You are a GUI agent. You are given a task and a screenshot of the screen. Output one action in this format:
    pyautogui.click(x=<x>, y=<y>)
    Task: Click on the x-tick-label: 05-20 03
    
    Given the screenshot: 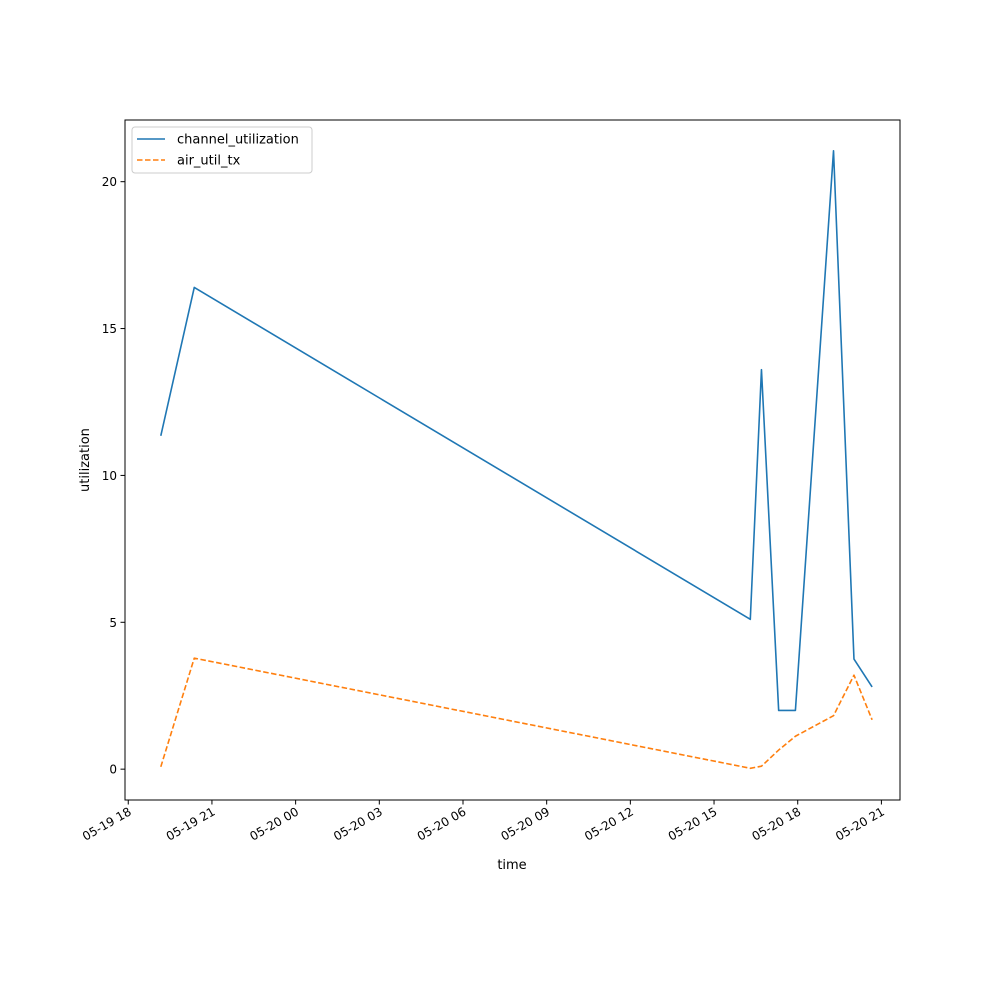 What is the action you would take?
    pyautogui.click(x=358, y=823)
    